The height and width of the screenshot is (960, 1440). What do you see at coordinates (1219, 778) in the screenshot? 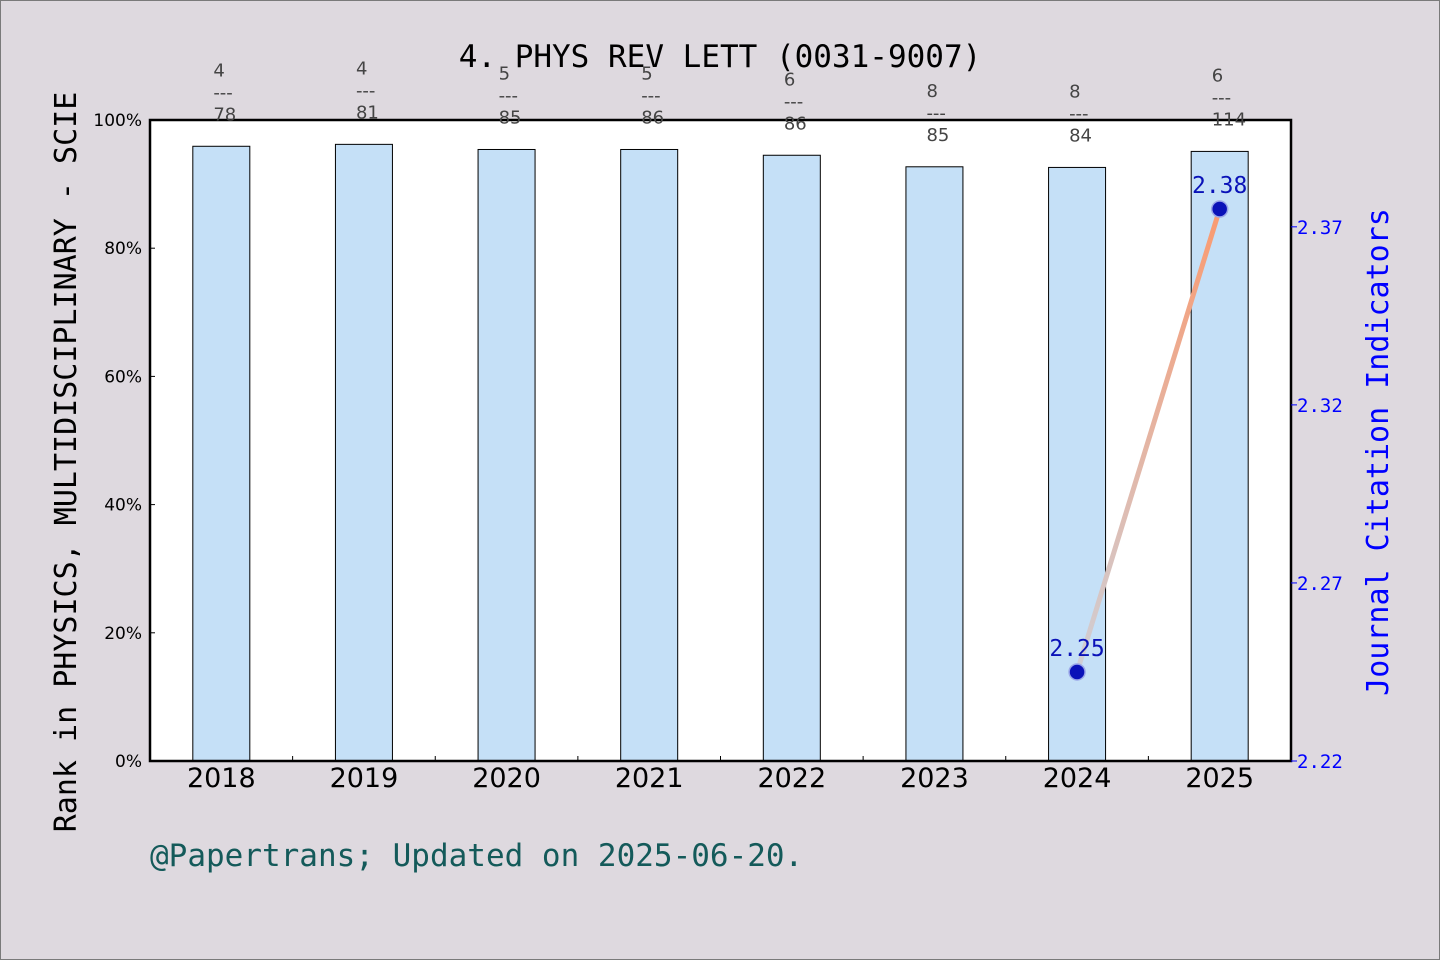
I see `x-tick-label: 2025` at bounding box center [1219, 778].